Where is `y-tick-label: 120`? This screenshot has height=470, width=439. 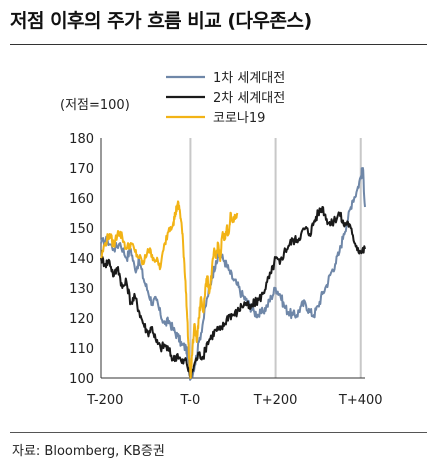
y-tick-label: 120 is located at coordinates (81, 319).